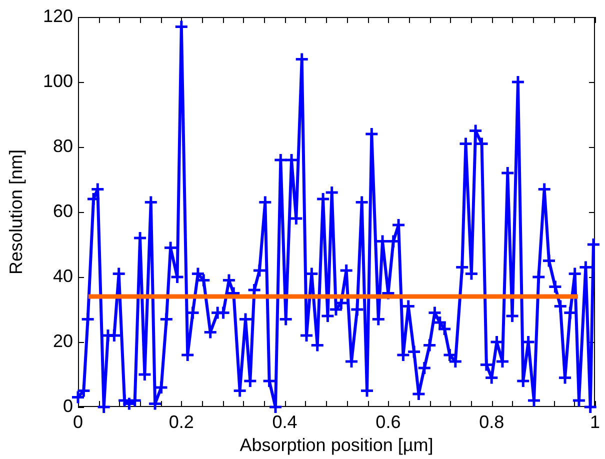  What do you see at coordinates (62, 340) in the screenshot?
I see `y-tick-label: 20` at bounding box center [62, 340].